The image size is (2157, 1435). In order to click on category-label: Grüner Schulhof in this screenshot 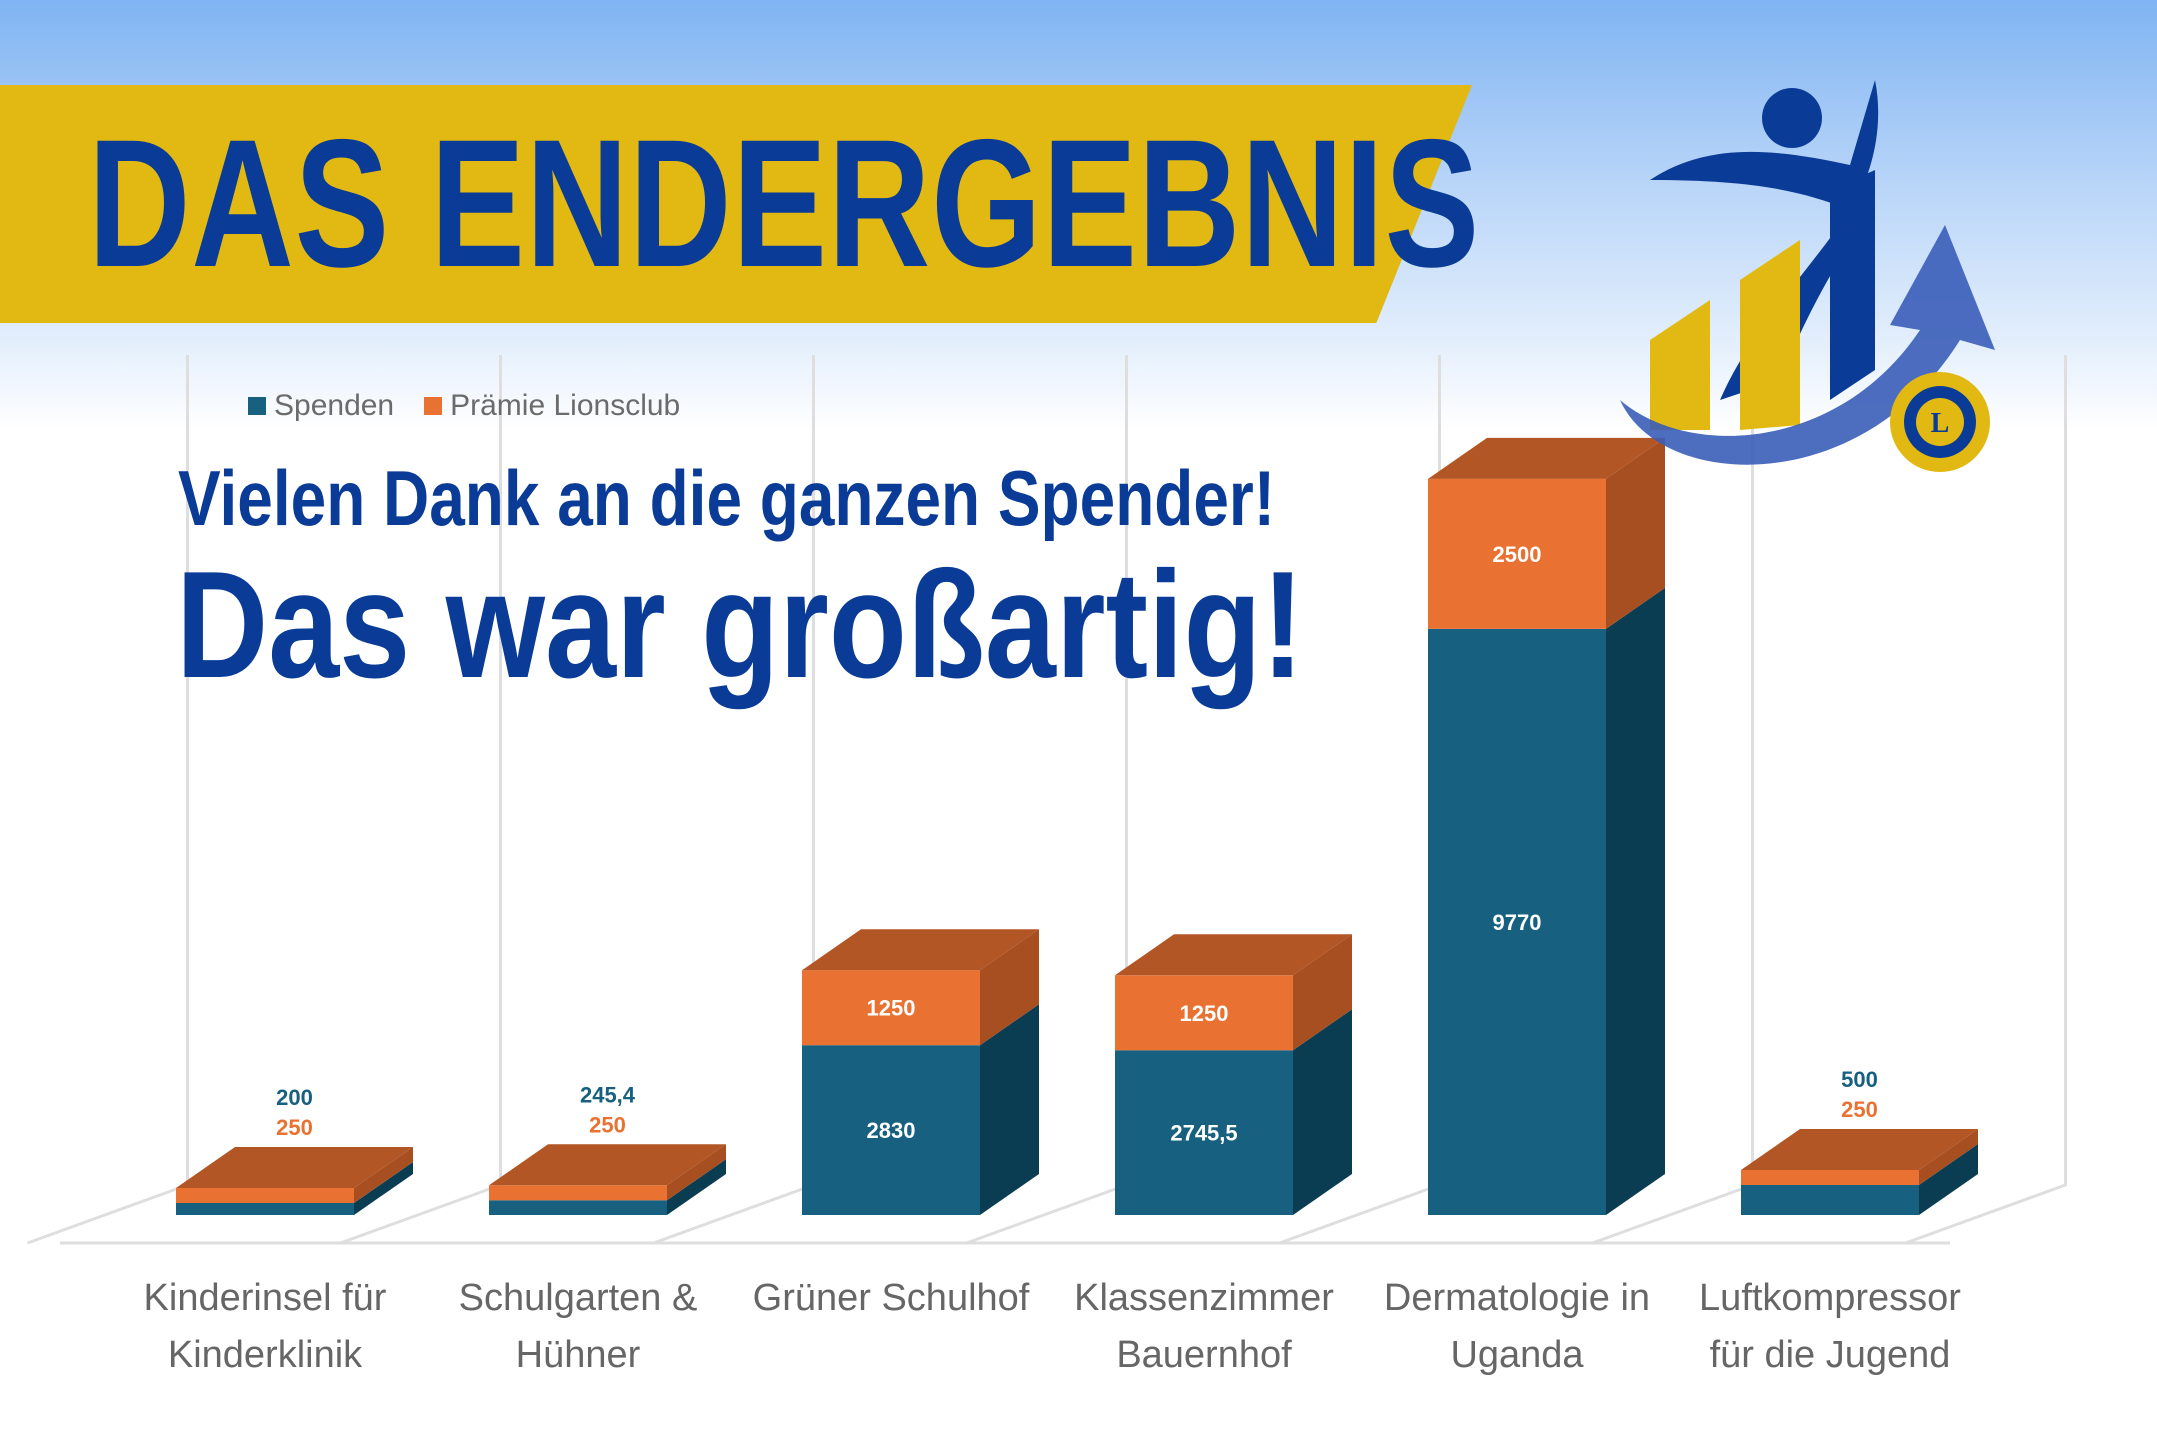, I will do `click(891, 1327)`.